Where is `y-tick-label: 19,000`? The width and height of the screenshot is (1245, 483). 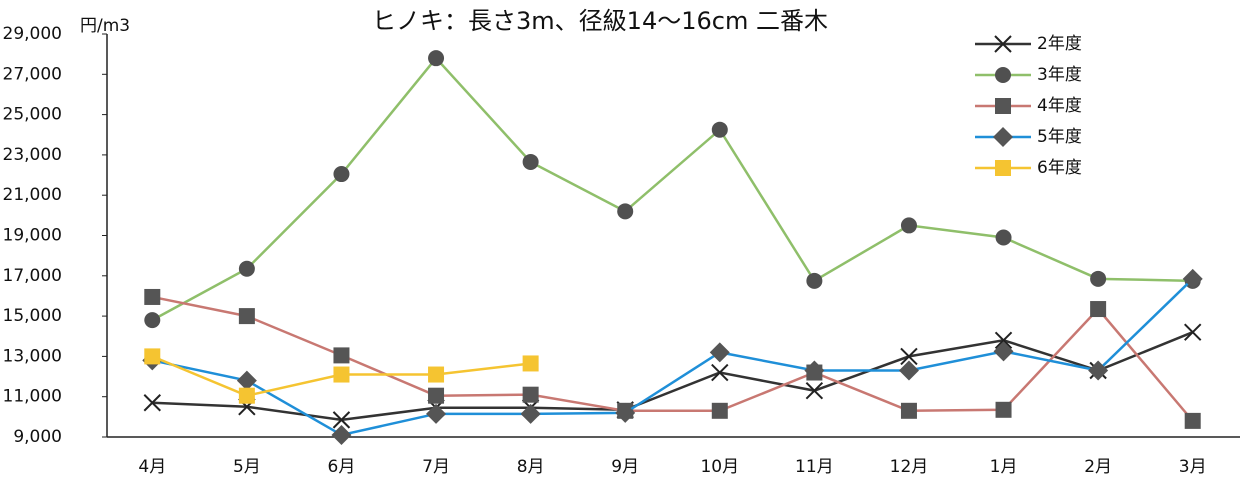
y-tick-label: 19,000 is located at coordinates (32, 236).